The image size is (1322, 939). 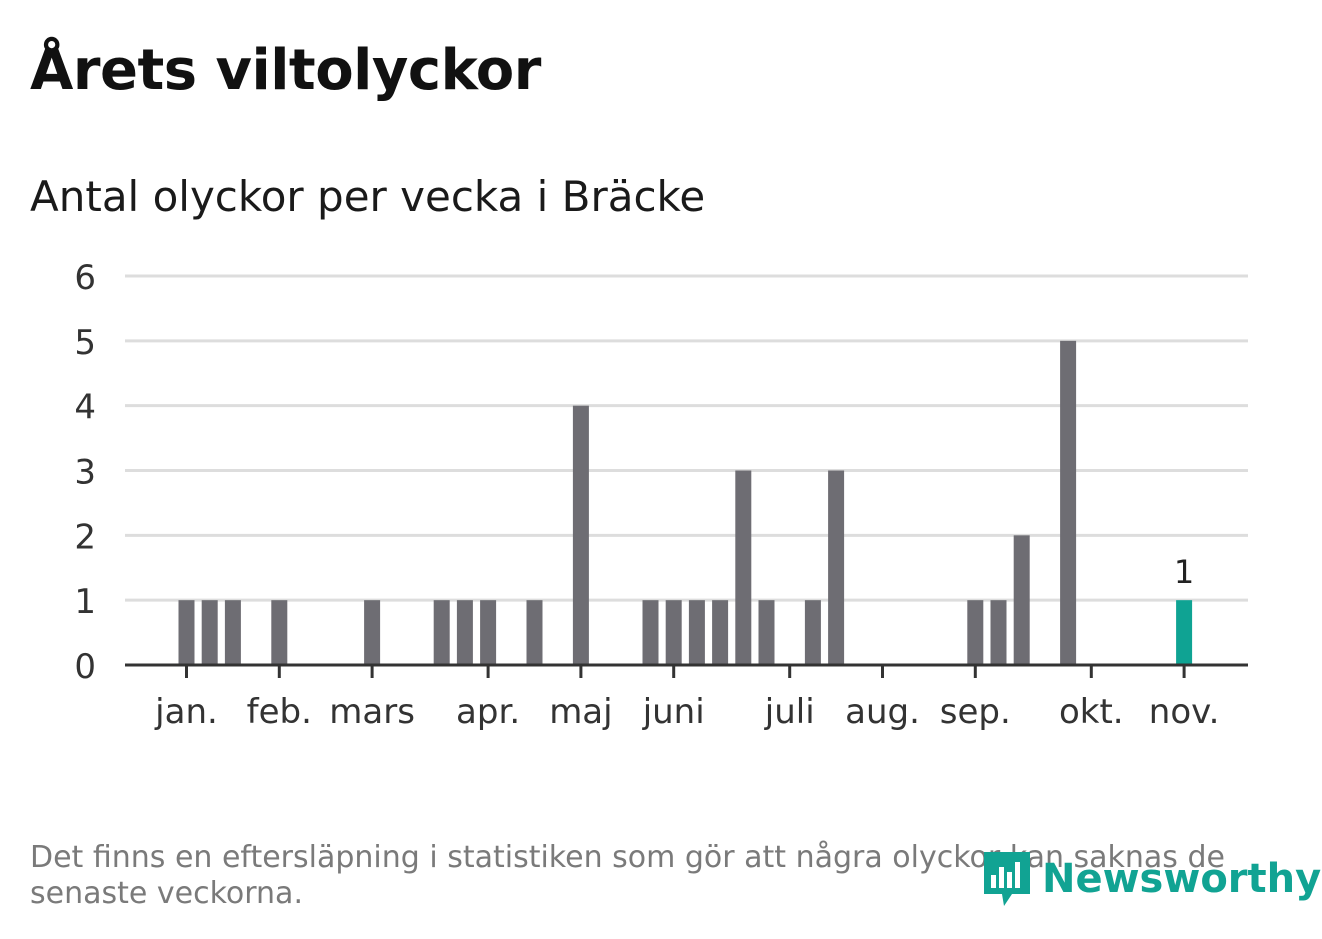 What do you see at coordinates (372, 712) in the screenshot?
I see `x-tick-label: mars` at bounding box center [372, 712].